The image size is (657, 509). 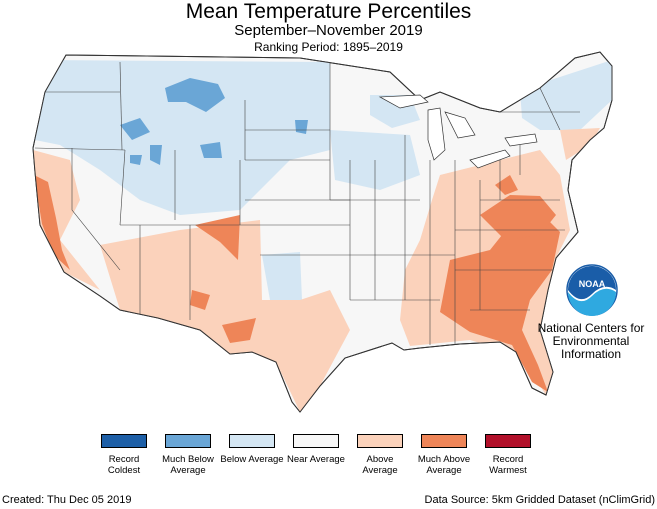 What do you see at coordinates (458, 131) in the screenshot?
I see `great-lakes` at bounding box center [458, 131].